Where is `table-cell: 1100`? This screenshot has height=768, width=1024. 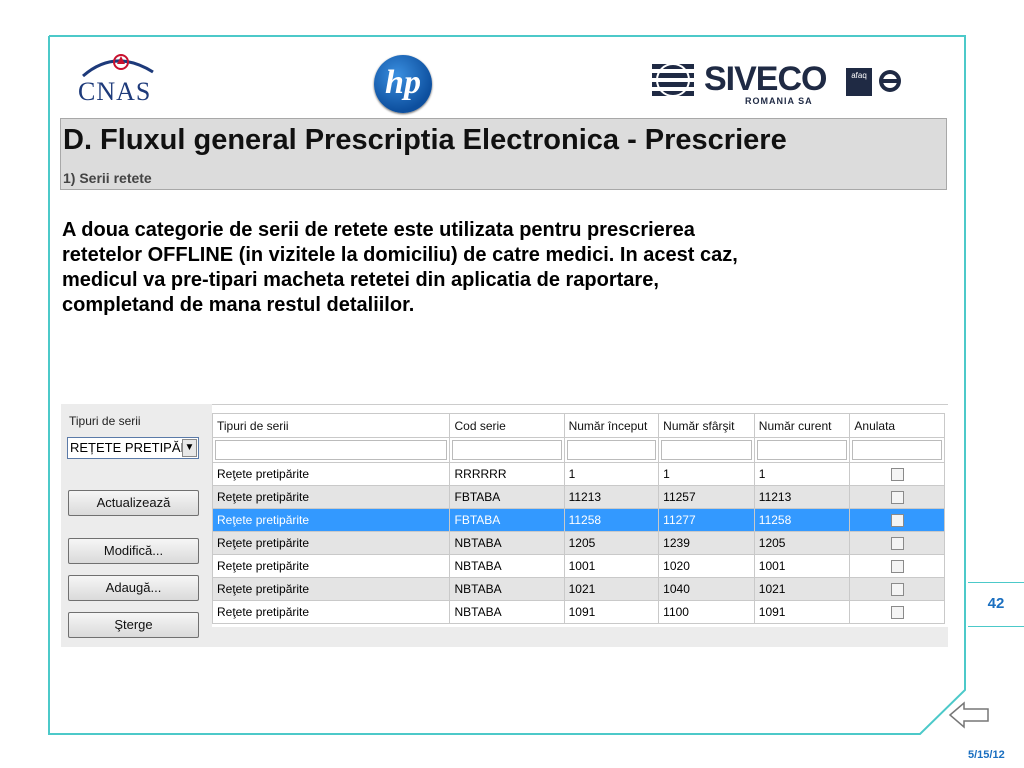 table-cell: 1100 is located at coordinates (706, 612).